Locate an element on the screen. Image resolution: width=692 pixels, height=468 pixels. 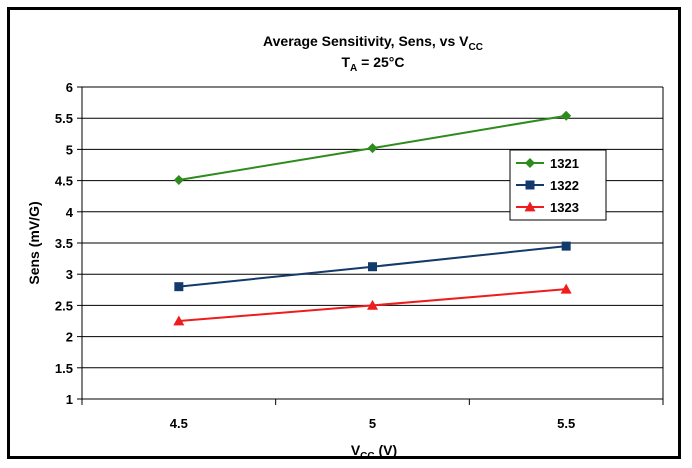
x-tick-label: 5.5 is located at coordinates (566, 423).